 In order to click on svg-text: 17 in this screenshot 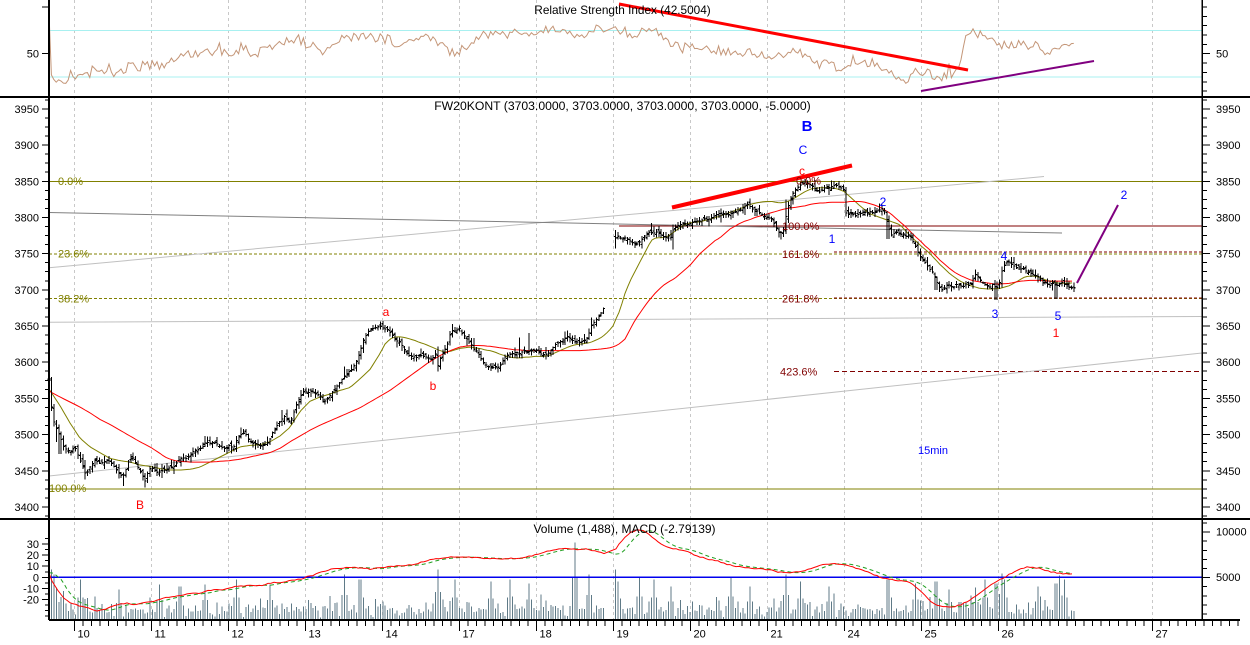, I will do `click(469, 635)`.